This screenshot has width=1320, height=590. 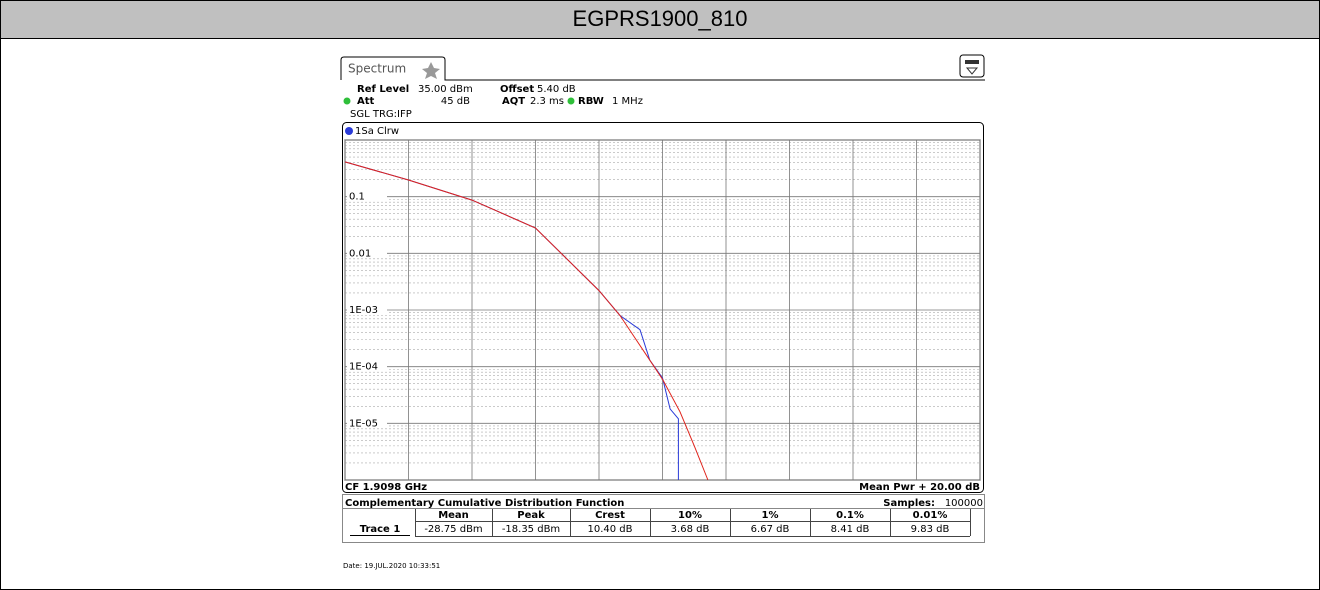 What do you see at coordinates (850, 529) in the screenshot?
I see `table-cell: 8.41 dB` at bounding box center [850, 529].